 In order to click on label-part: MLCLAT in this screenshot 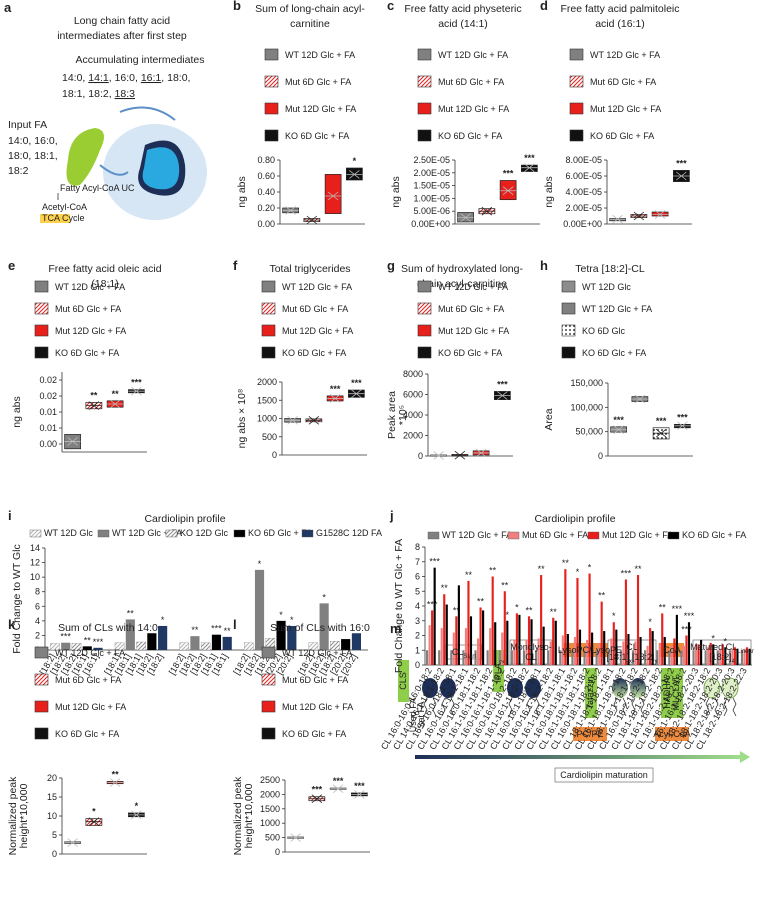, I will do `click(676, 692)`.